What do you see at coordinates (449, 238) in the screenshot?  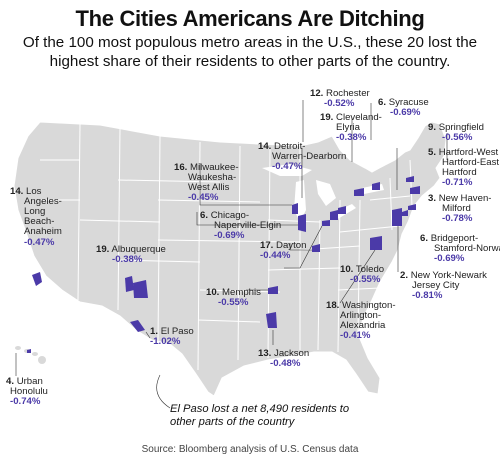 I see `label-bridgeport: 6. Bridgeport-` at bounding box center [449, 238].